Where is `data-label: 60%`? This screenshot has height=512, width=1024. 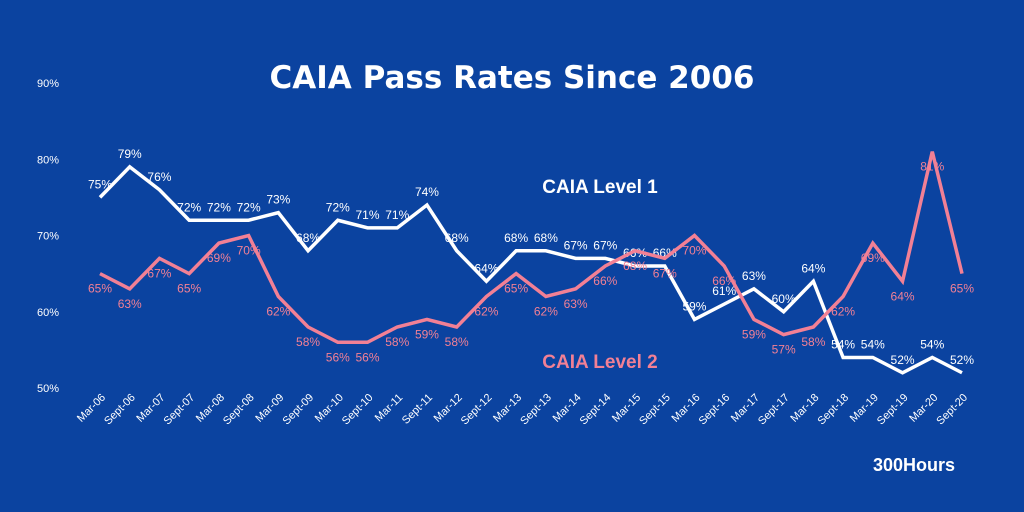 data-label: 60% is located at coordinates (784, 299).